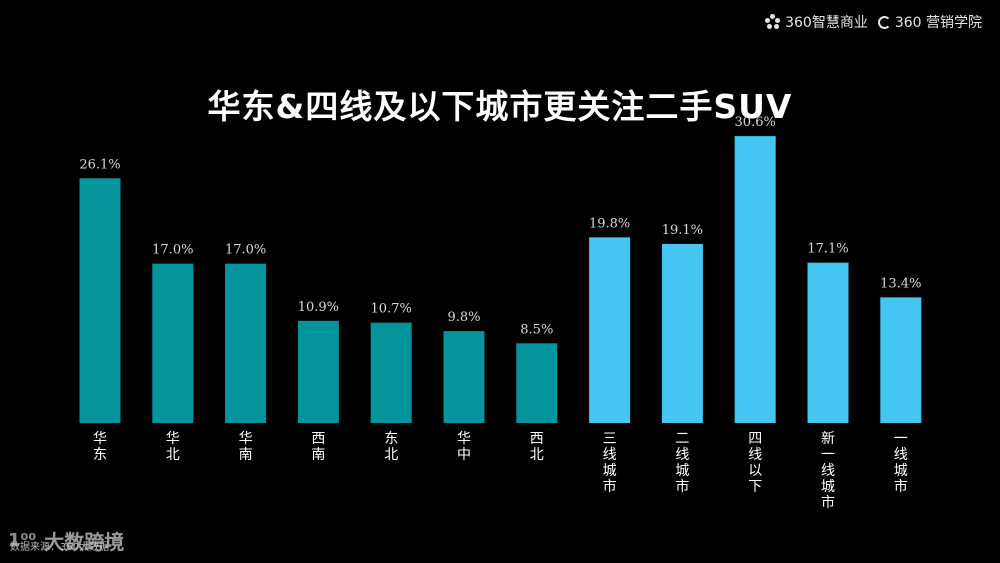 The width and height of the screenshot is (1000, 563). I want to click on watermark: 1⁰⁰ 大数跨境, so click(66, 540).